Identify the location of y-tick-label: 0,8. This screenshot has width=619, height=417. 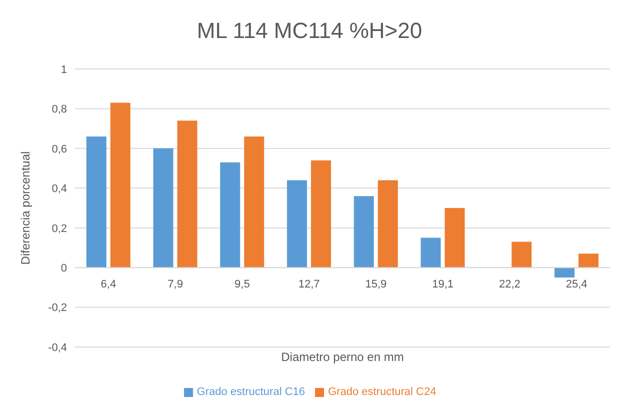
(59, 110).